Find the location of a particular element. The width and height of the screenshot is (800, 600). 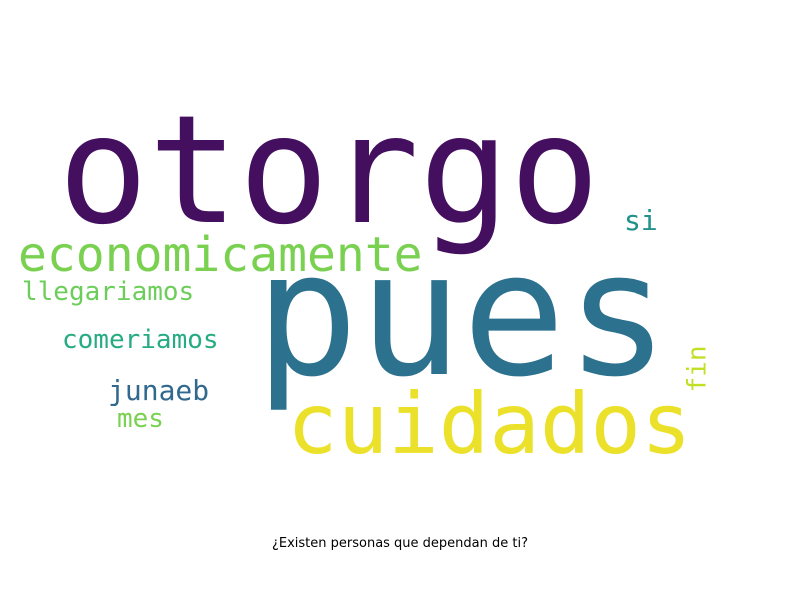

word-si: si is located at coordinates (641, 220).